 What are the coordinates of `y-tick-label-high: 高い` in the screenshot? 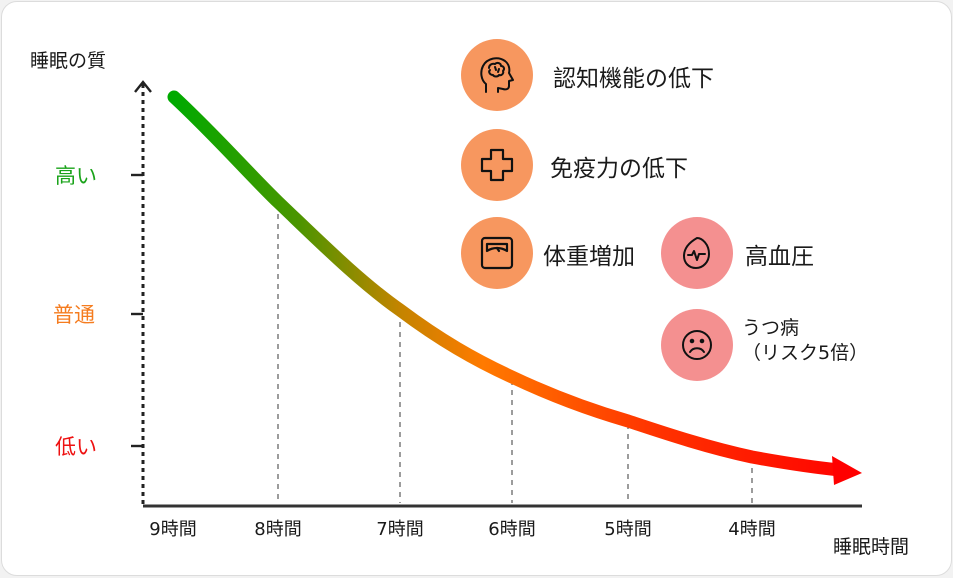 It's located at (76, 176).